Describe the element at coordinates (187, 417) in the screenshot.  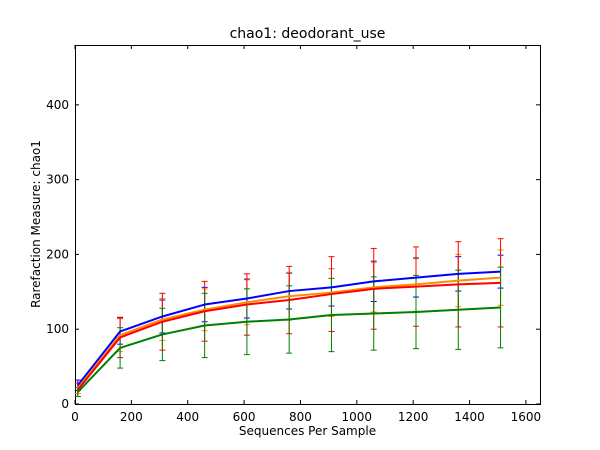
I see `x-tick-label: 400` at that location.